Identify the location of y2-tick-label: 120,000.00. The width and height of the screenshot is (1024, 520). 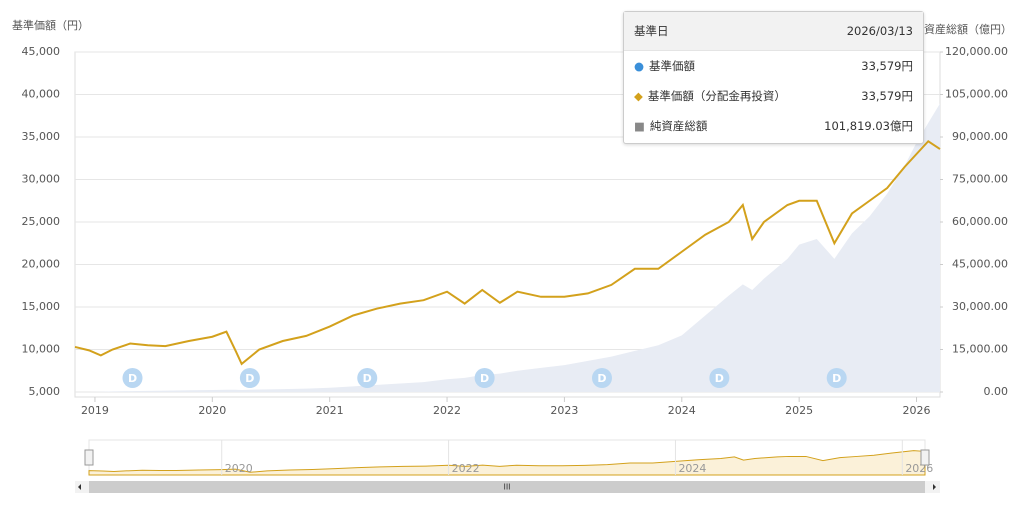
(976, 51).